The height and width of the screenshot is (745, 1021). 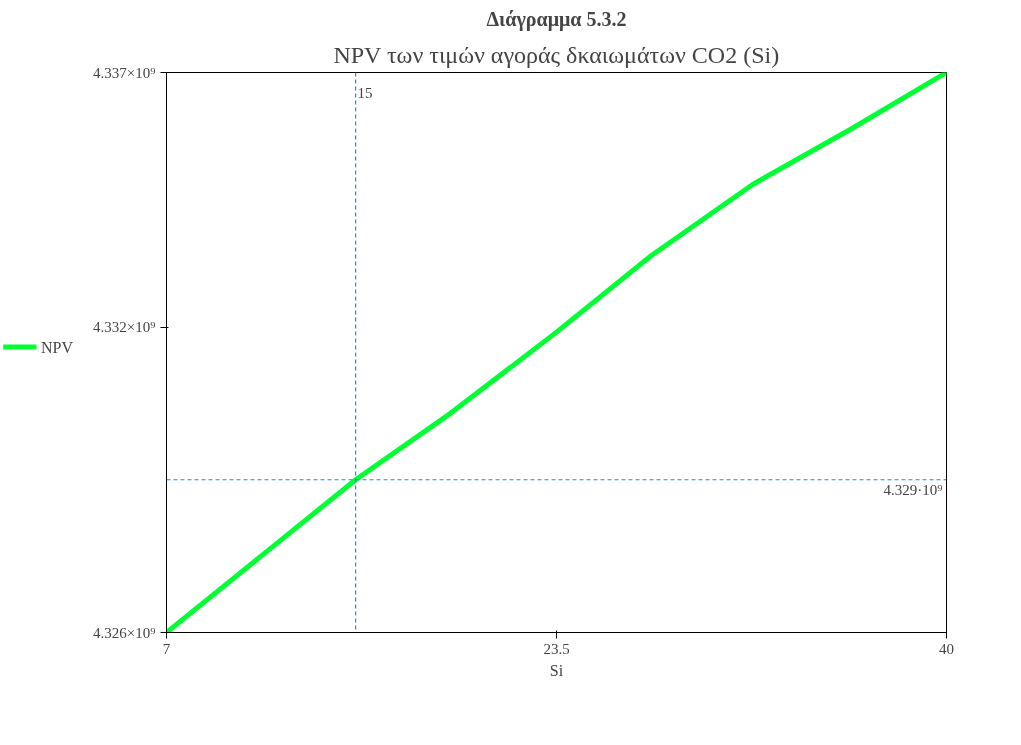 I want to click on chart-title: Διάγραμμα 5.3.2, so click(x=556, y=19).